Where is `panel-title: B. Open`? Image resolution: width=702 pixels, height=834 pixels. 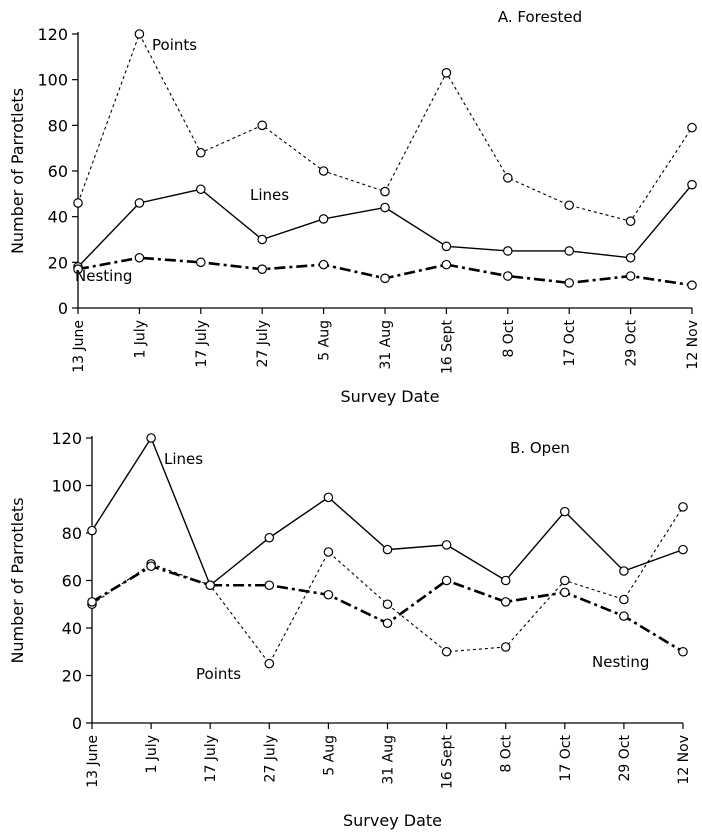 panel-title: B. Open is located at coordinates (540, 448).